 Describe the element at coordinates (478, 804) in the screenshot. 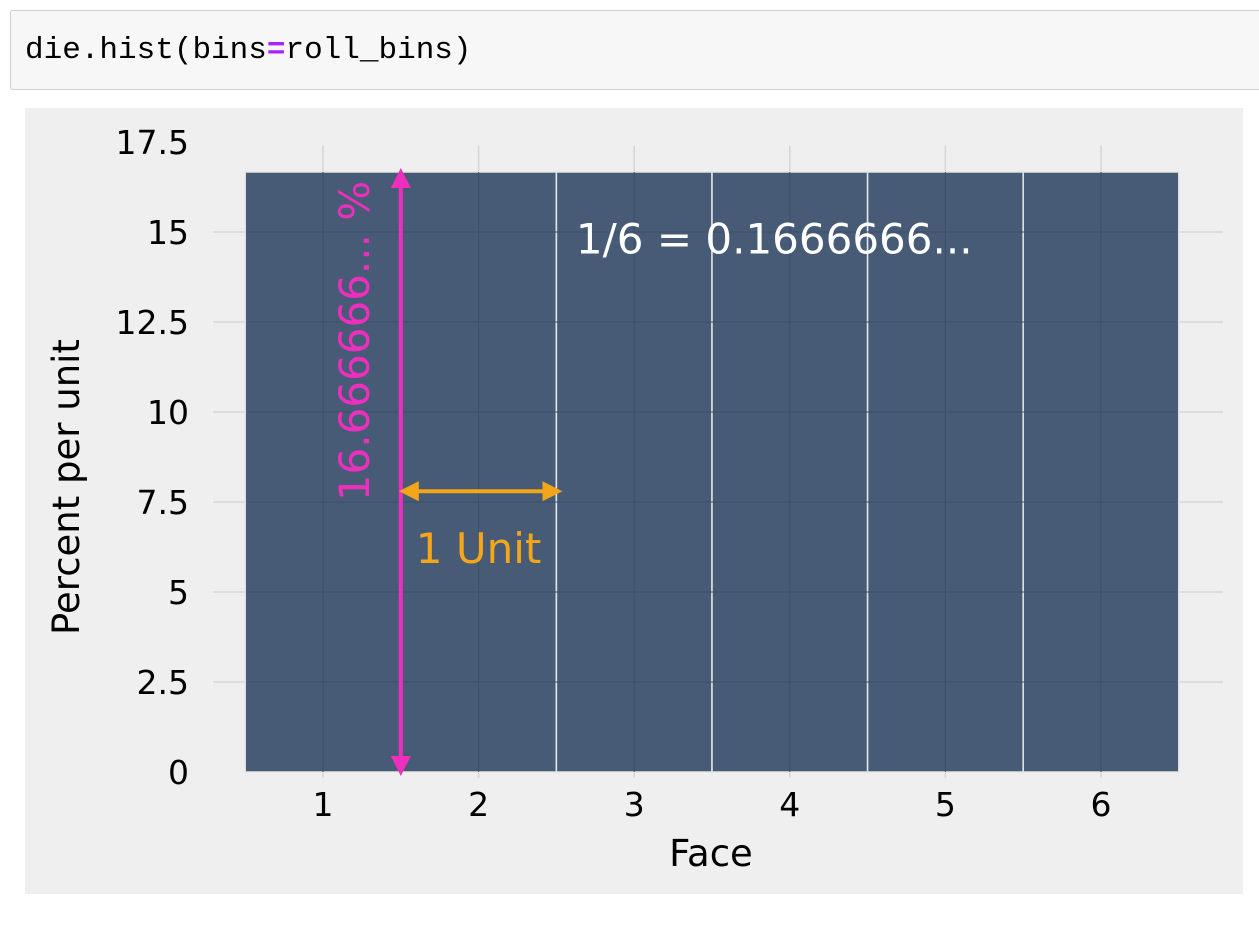

I see `x-tick-label: 2` at that location.